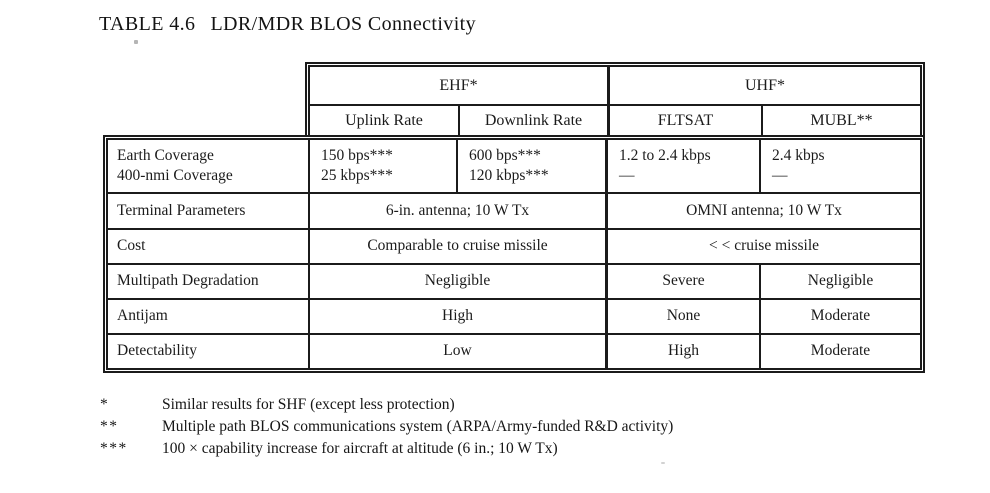 The width and height of the screenshot is (990, 493). I want to click on row-label-multipath: Multipath Degradation, so click(209, 282).